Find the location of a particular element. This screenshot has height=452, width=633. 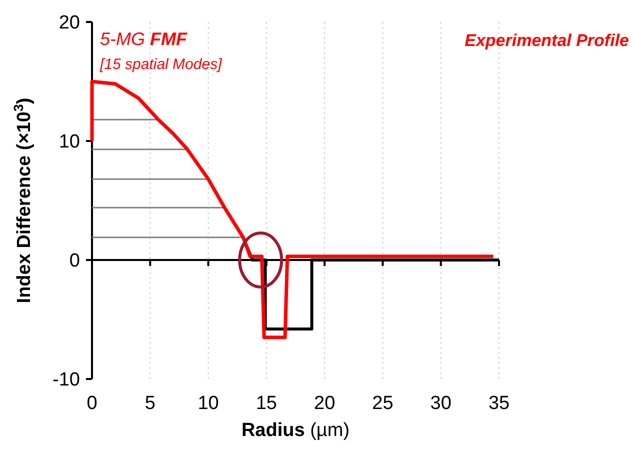

y-tick-label: 10 is located at coordinates (69, 142).